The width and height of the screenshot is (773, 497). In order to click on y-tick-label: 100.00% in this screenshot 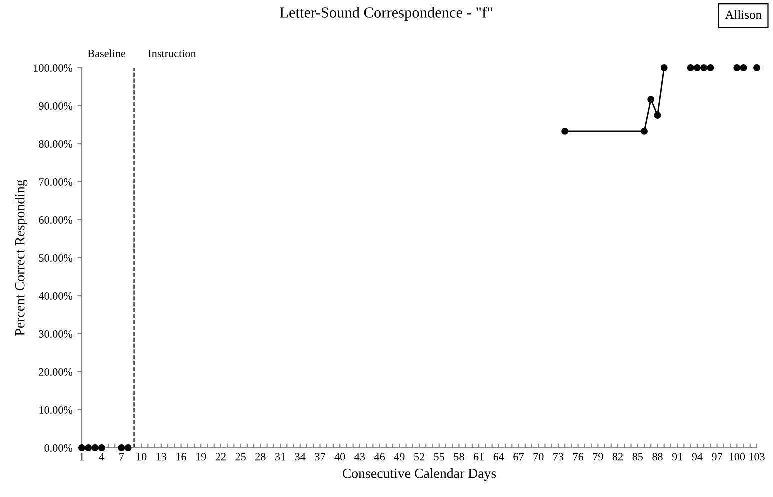, I will do `click(53, 68)`.